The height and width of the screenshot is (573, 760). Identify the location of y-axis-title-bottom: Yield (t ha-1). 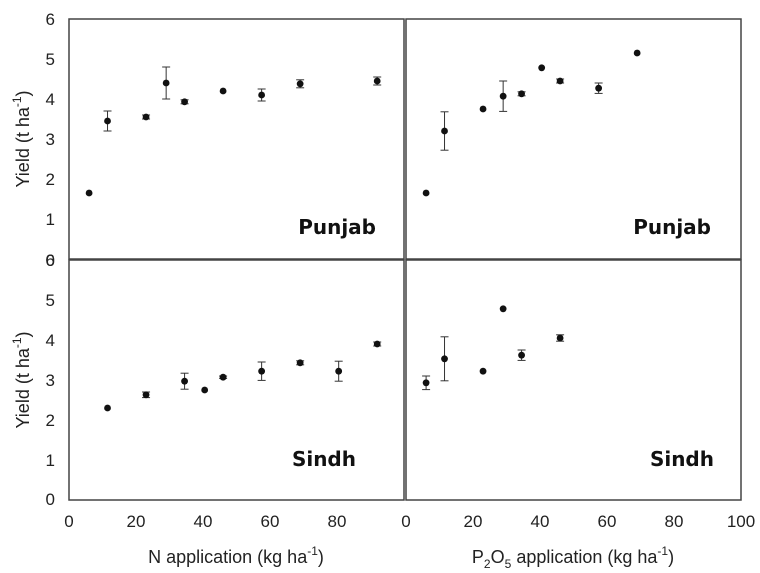
(21, 379).